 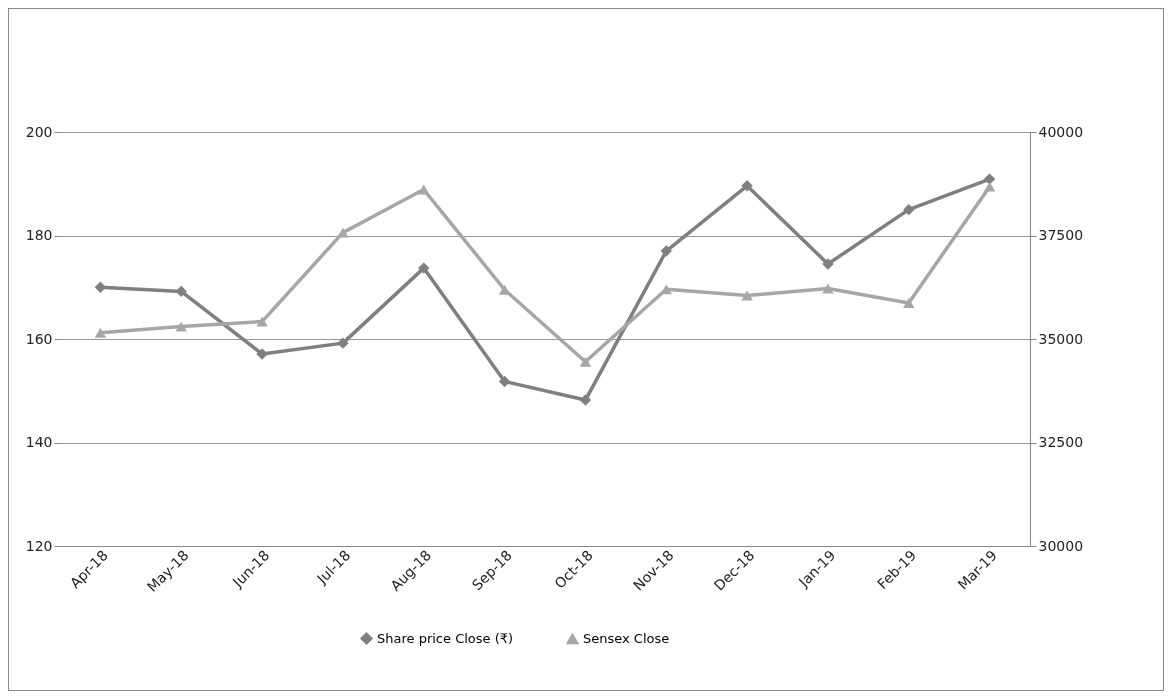 I want to click on y-tick-label: 160, so click(x=39, y=338).